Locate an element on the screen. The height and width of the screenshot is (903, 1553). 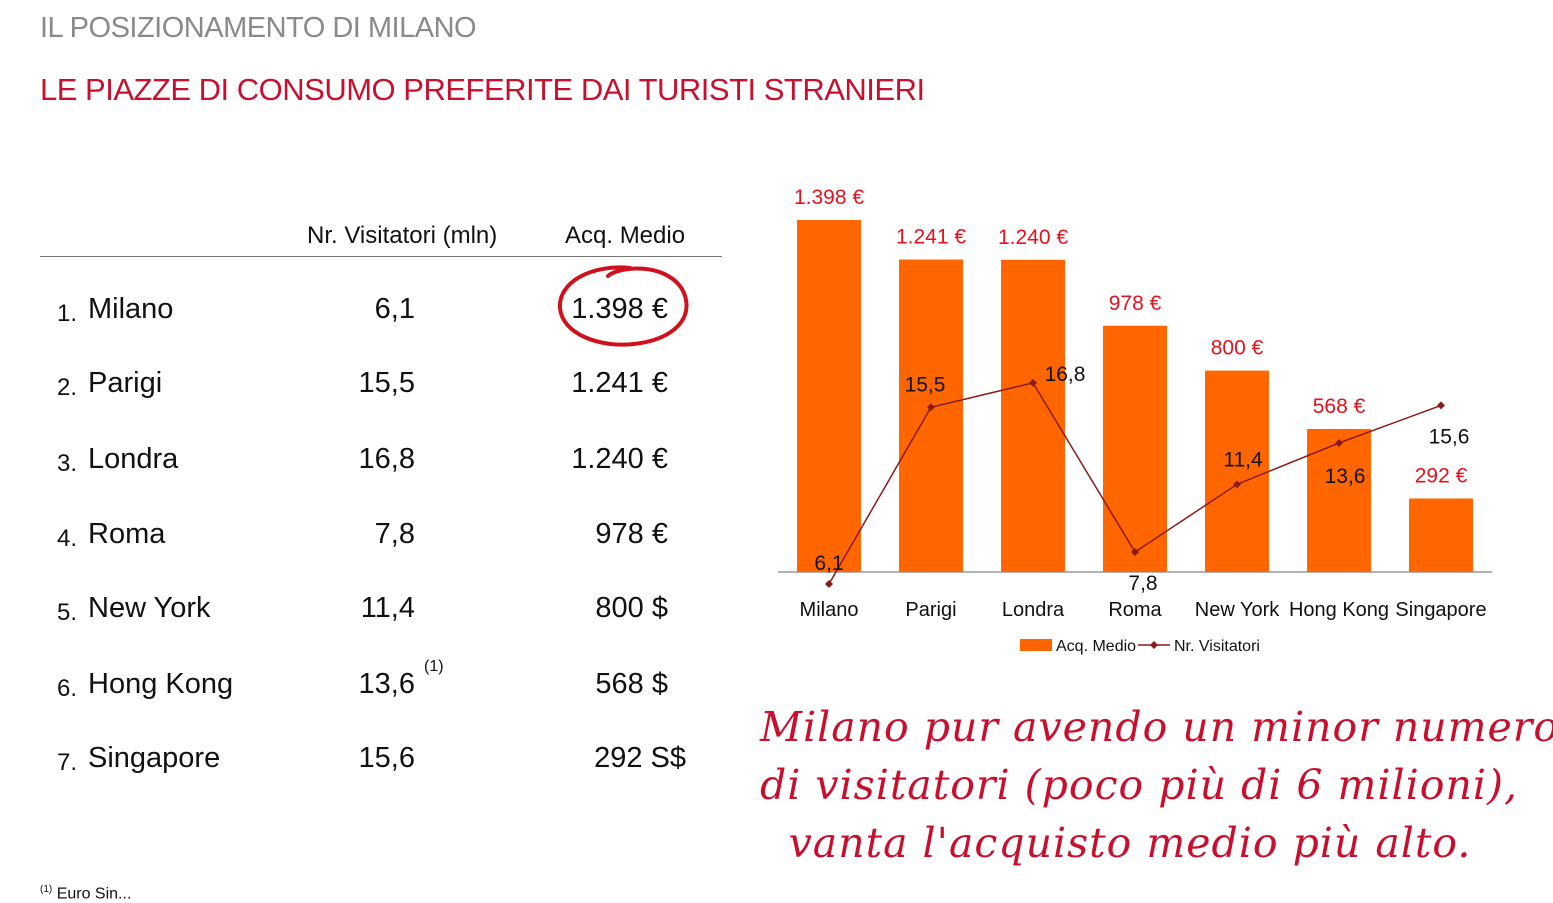
visitors-value: 6,1 is located at coordinates (394, 309).